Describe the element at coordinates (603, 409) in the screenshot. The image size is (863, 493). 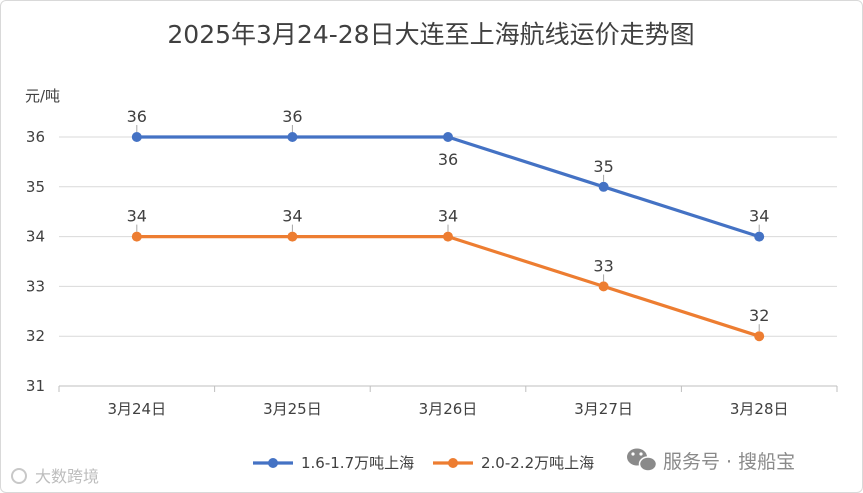
I see `x-tick-label: 3月27日` at that location.